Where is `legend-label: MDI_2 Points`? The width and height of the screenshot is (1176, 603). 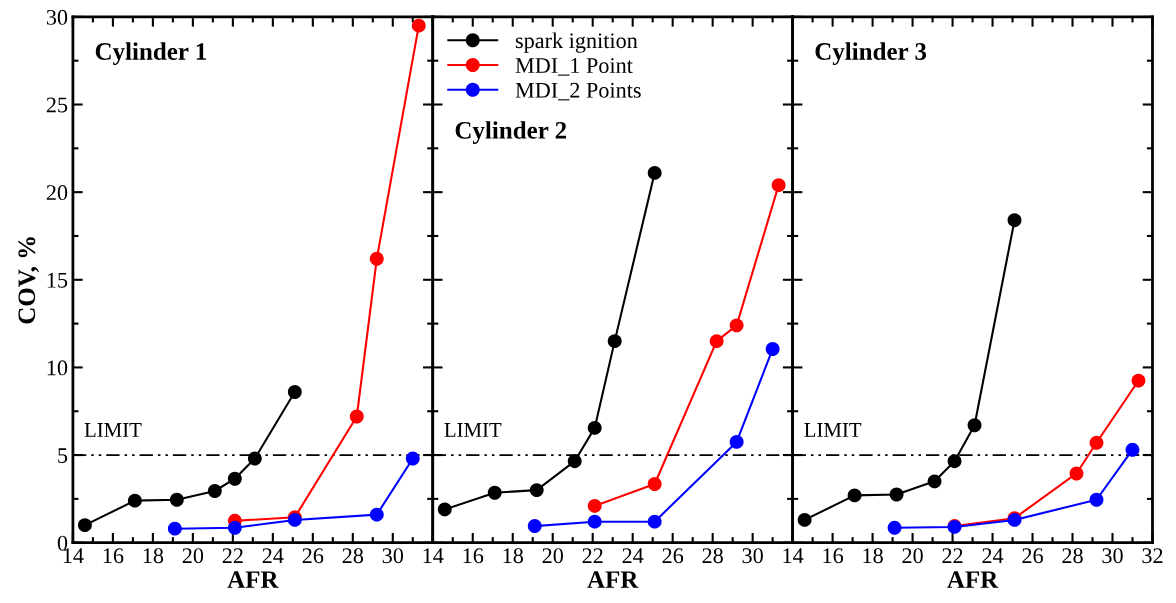 legend-label: MDI_2 Points is located at coordinates (578, 91).